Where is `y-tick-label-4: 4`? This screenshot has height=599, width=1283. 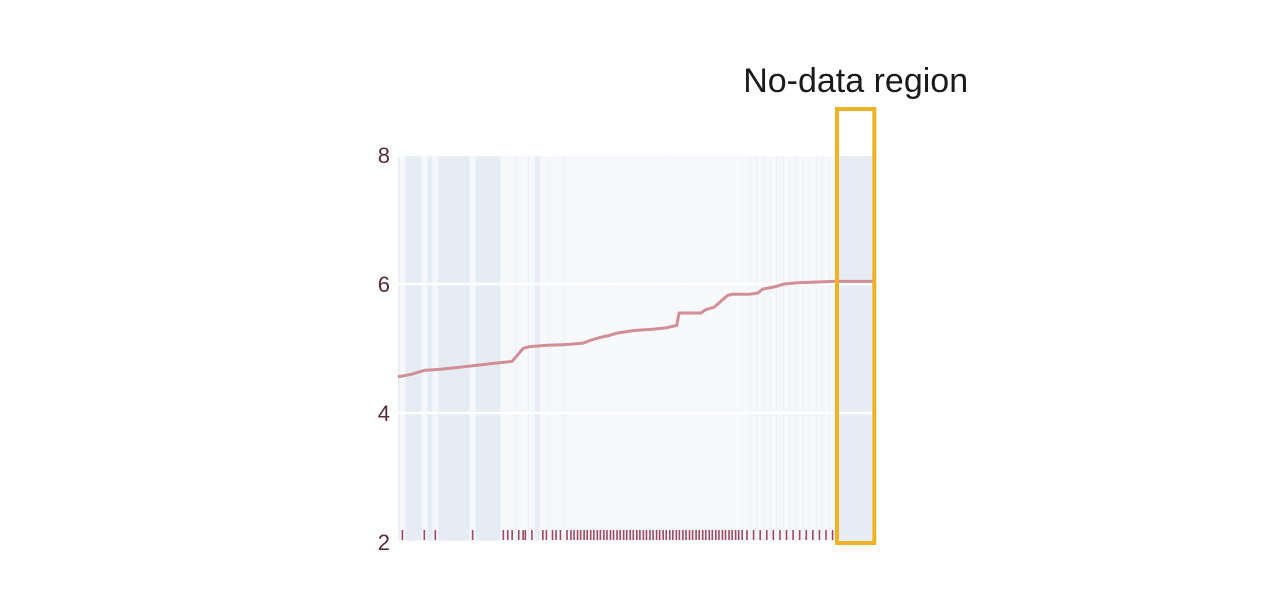 y-tick-label-4: 4 is located at coordinates (384, 413).